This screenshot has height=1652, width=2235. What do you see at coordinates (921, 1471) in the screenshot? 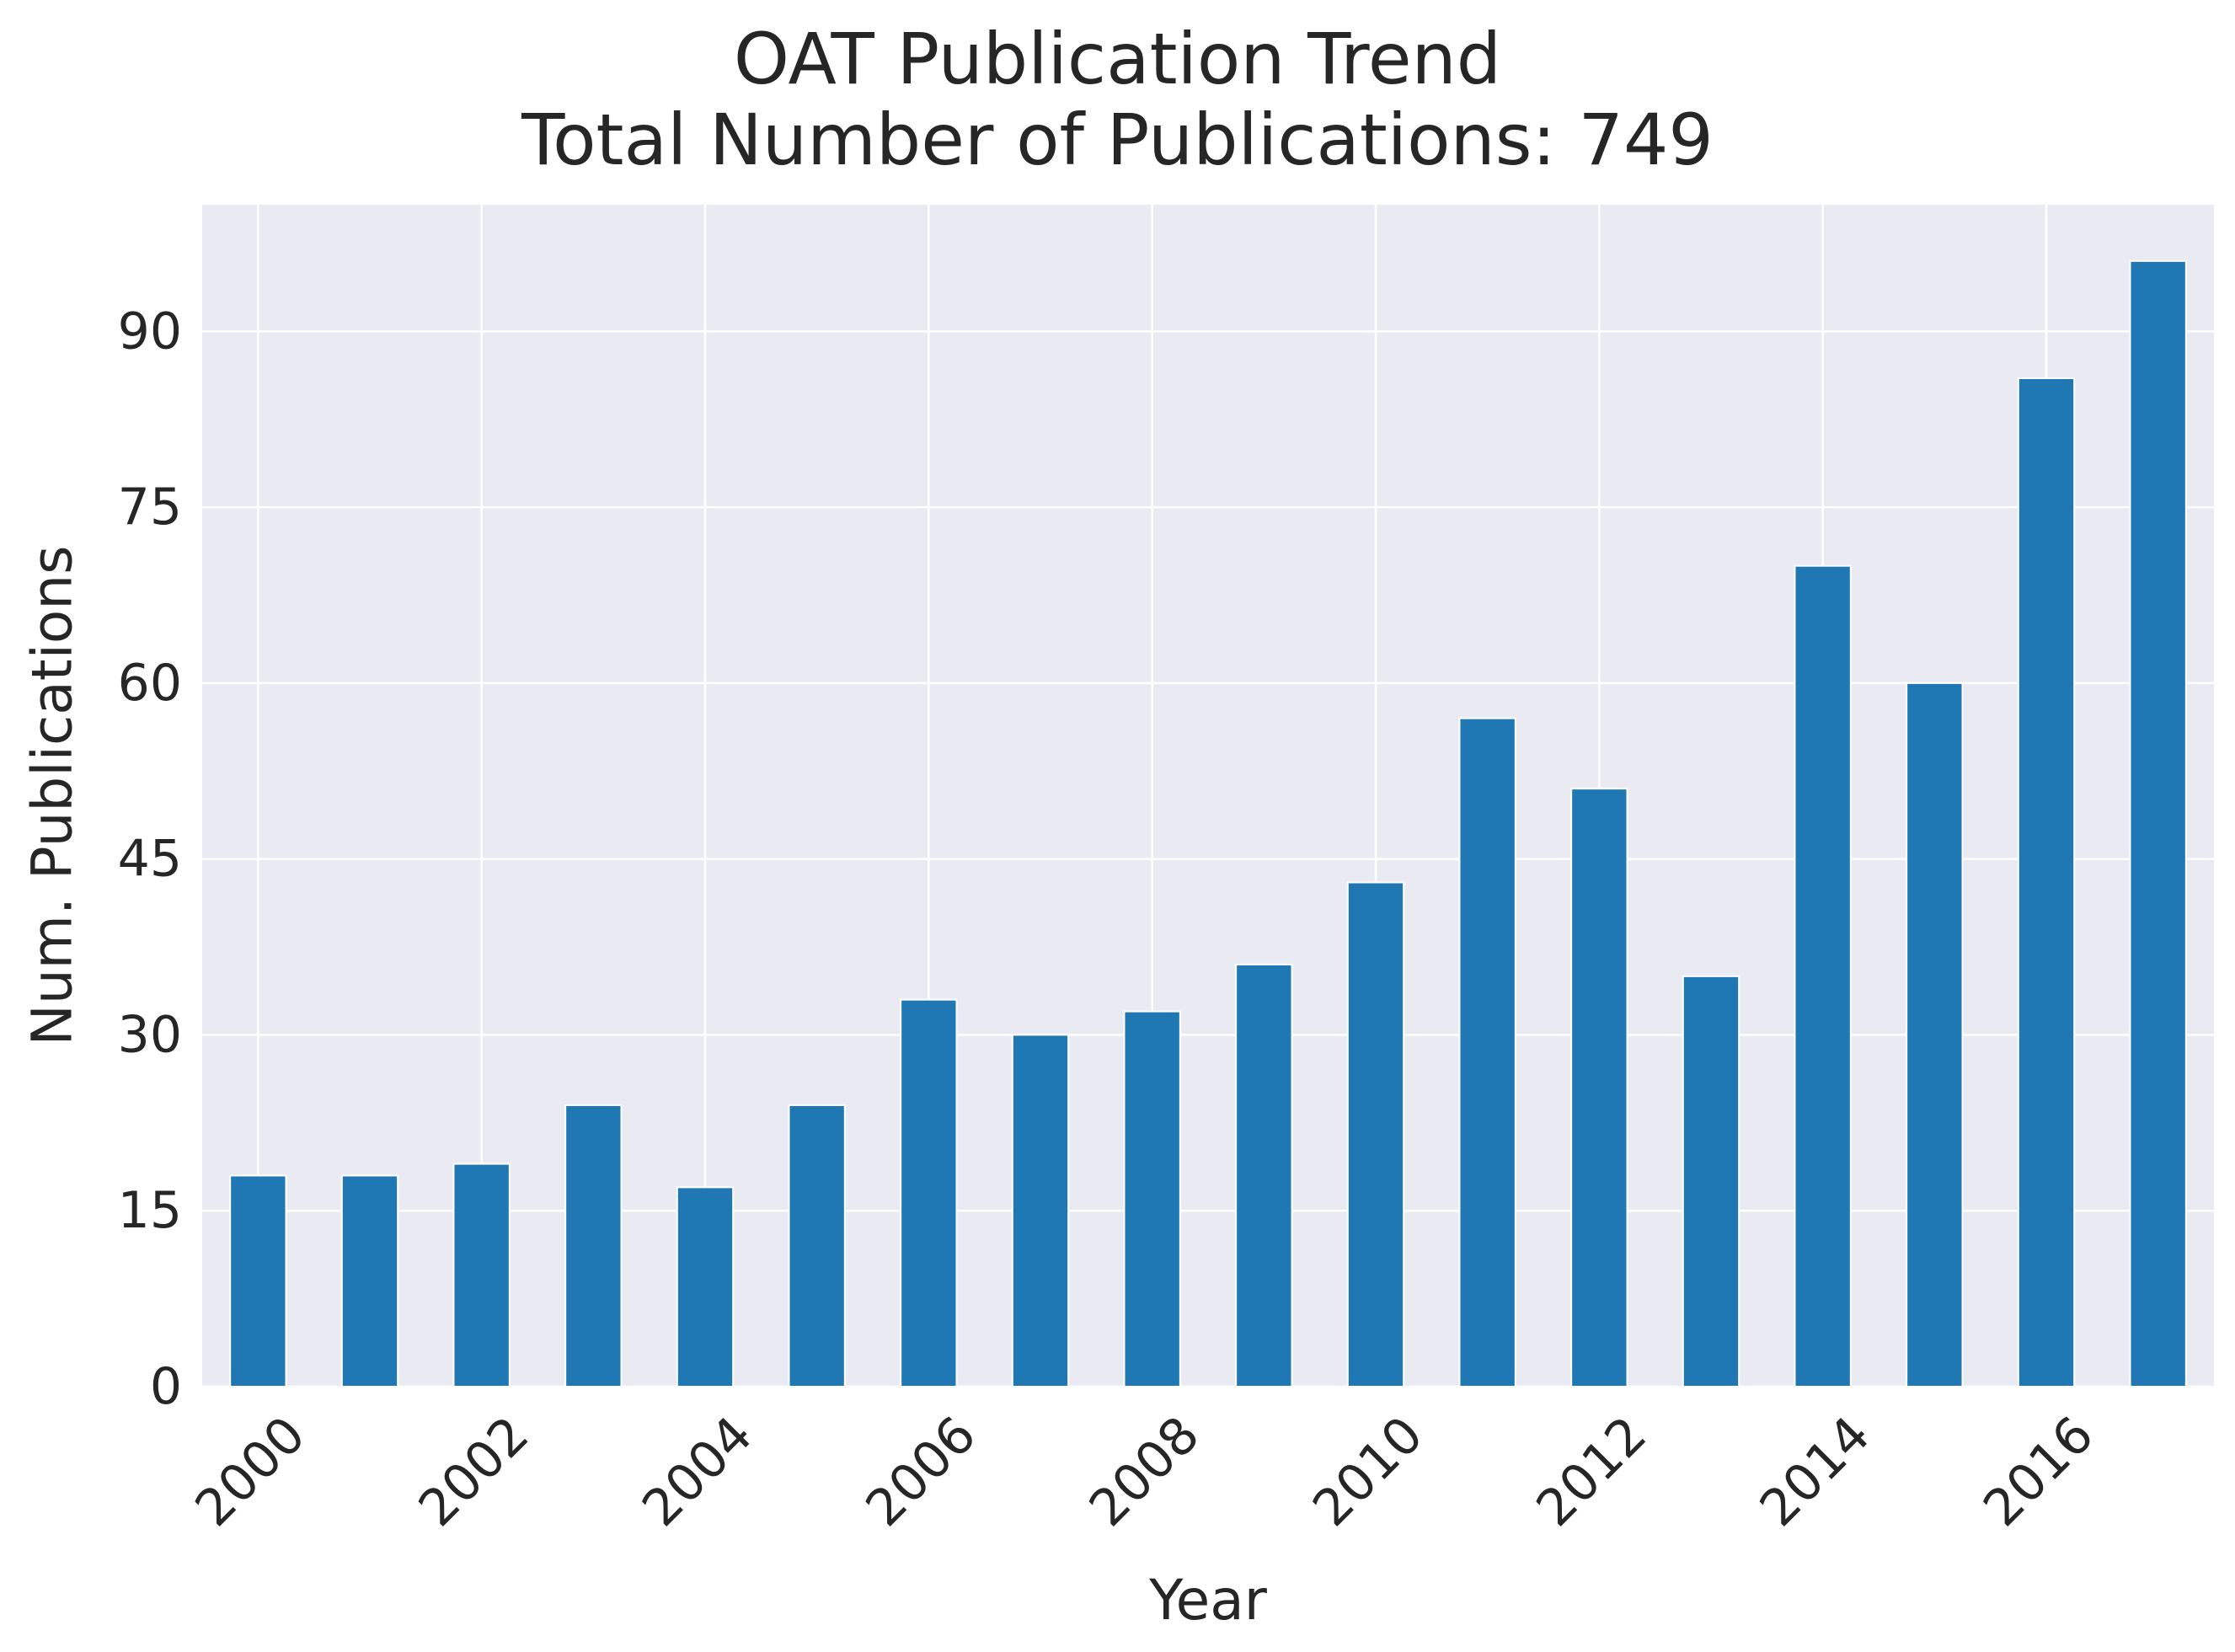
I see `x-tick-label: 2006` at bounding box center [921, 1471].